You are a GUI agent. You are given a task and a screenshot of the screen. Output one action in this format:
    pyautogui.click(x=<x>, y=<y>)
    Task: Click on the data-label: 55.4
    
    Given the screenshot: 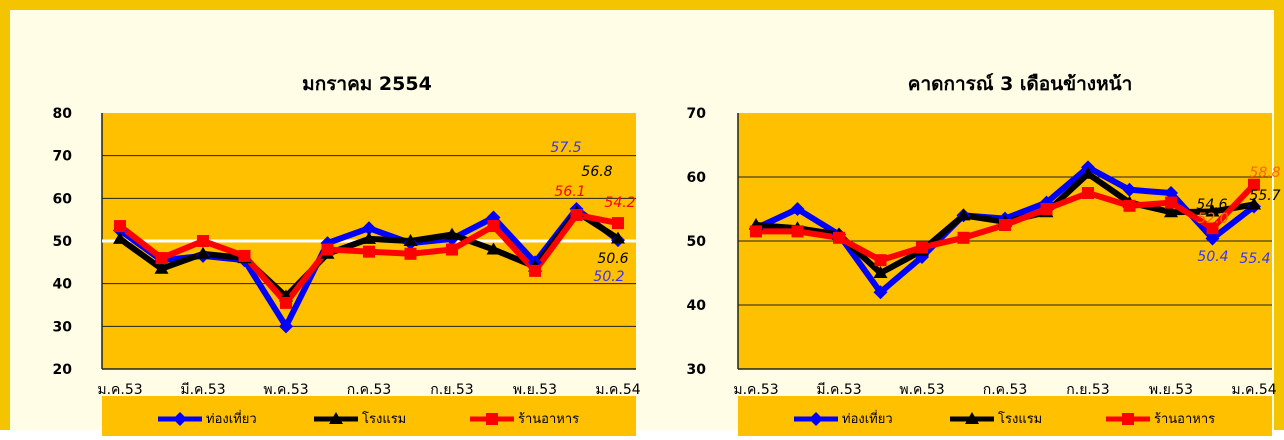 What is the action you would take?
    pyautogui.click(x=1254, y=259)
    